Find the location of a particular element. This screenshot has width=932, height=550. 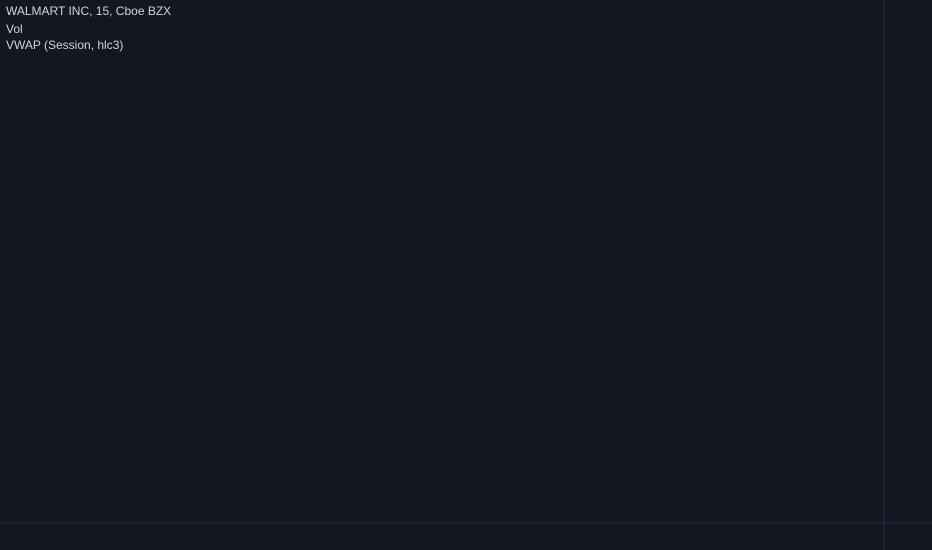

indicator-label: Vol is located at coordinates (14, 29).